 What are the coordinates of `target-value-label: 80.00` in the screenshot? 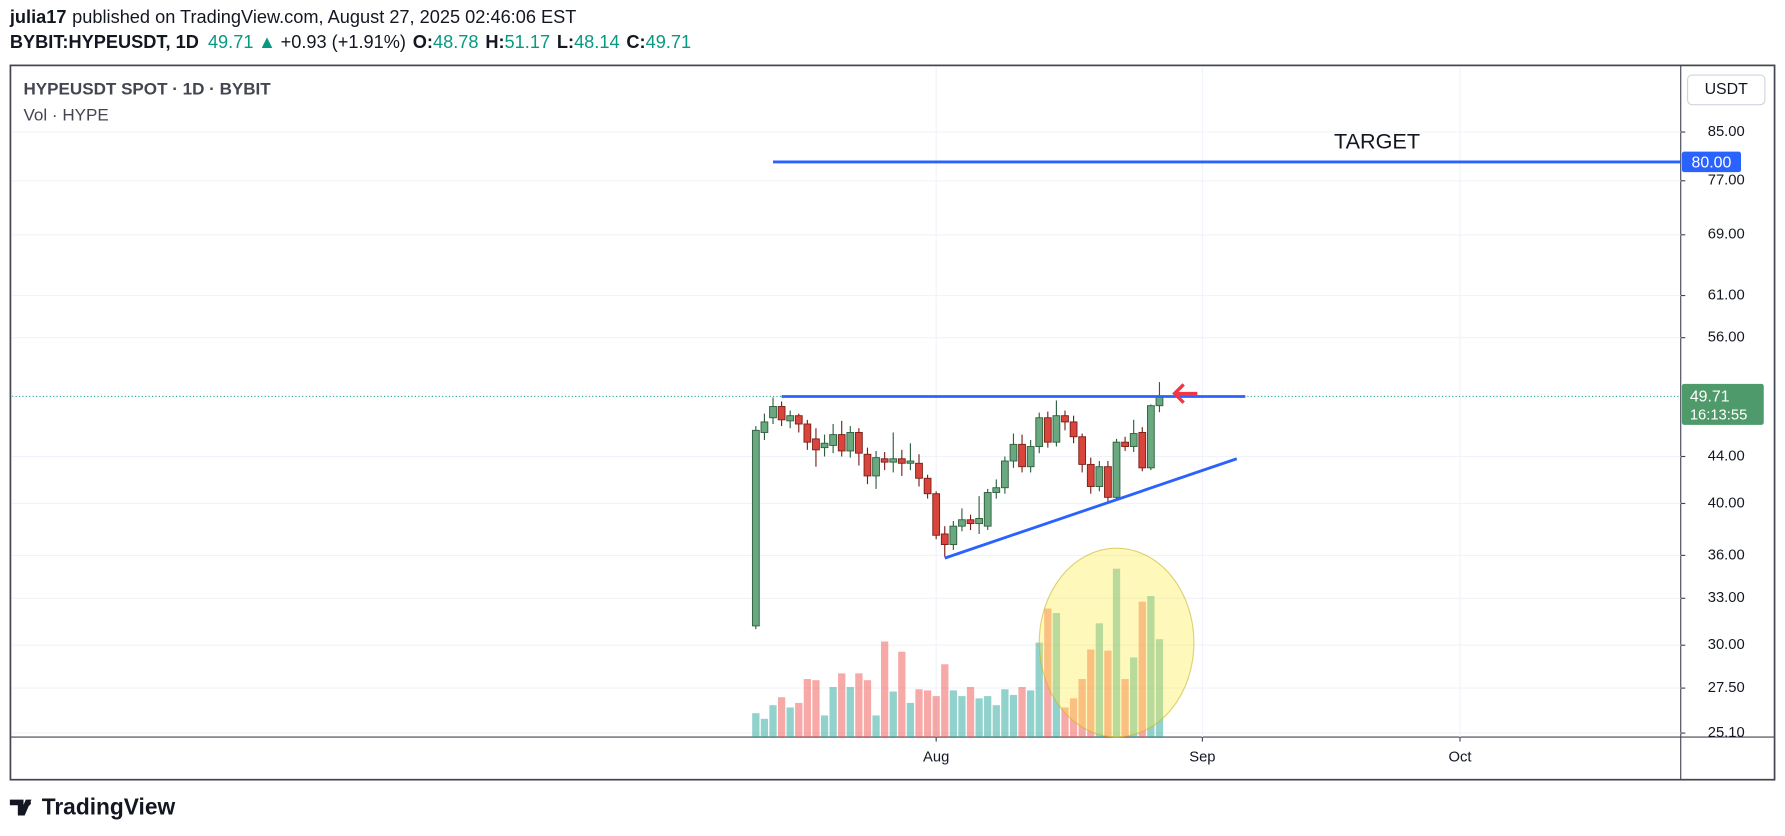 It's located at (1712, 162).